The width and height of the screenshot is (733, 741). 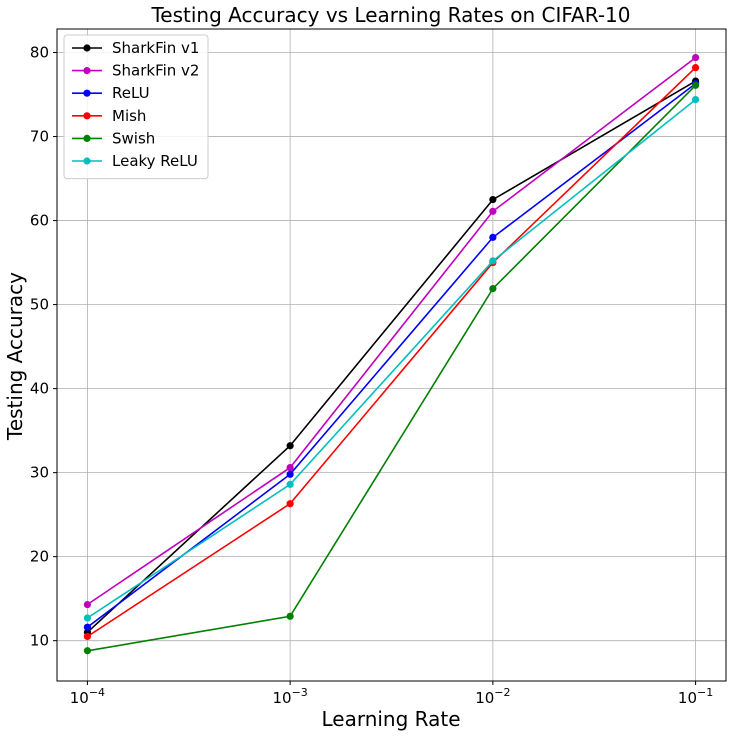 I want to click on y-tick-label: 20, so click(x=39, y=557).